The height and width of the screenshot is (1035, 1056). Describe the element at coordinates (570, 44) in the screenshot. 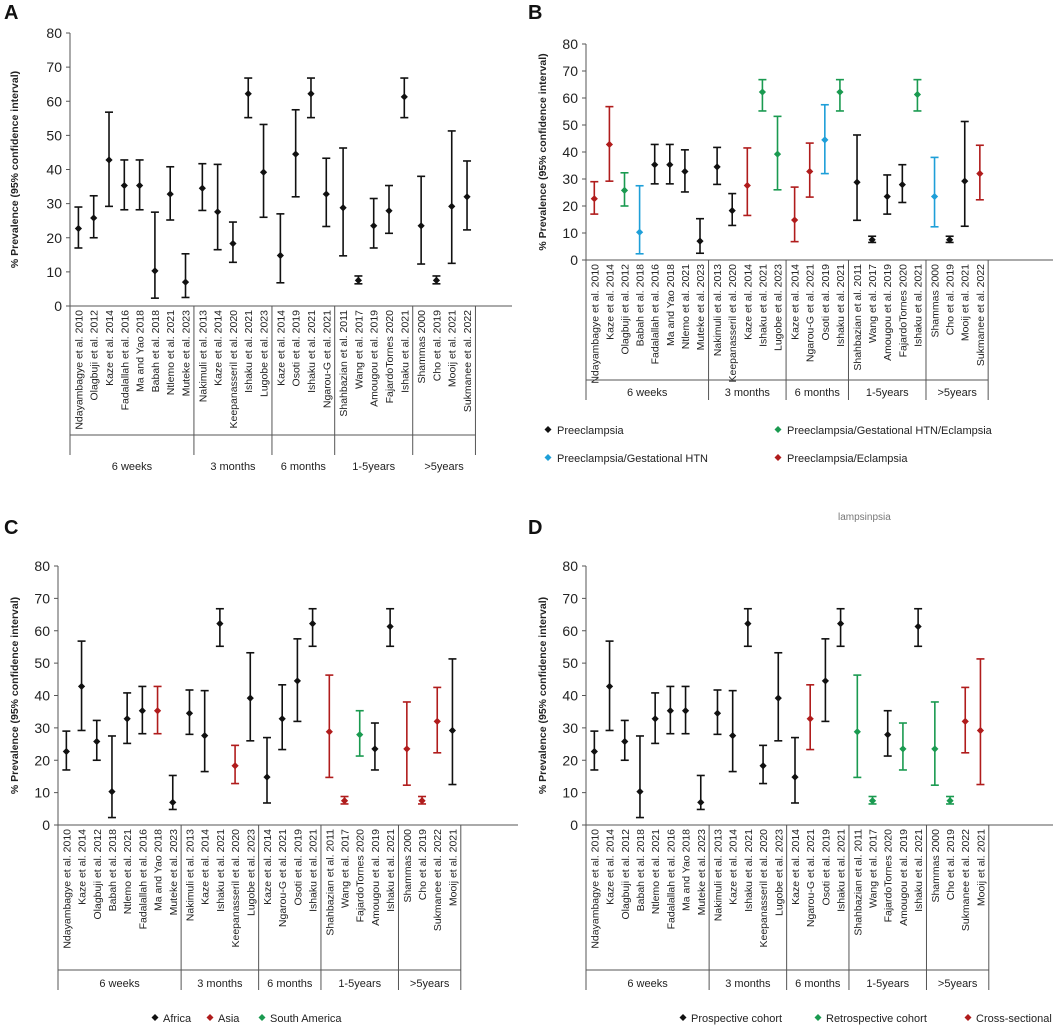

I see `y-tick-label: 80` at that location.